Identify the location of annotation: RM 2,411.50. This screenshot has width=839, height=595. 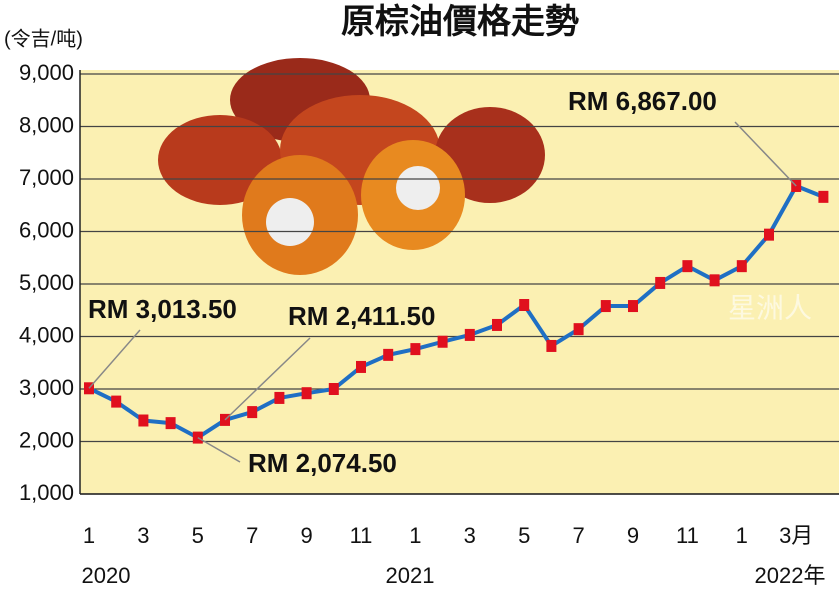
(361, 316).